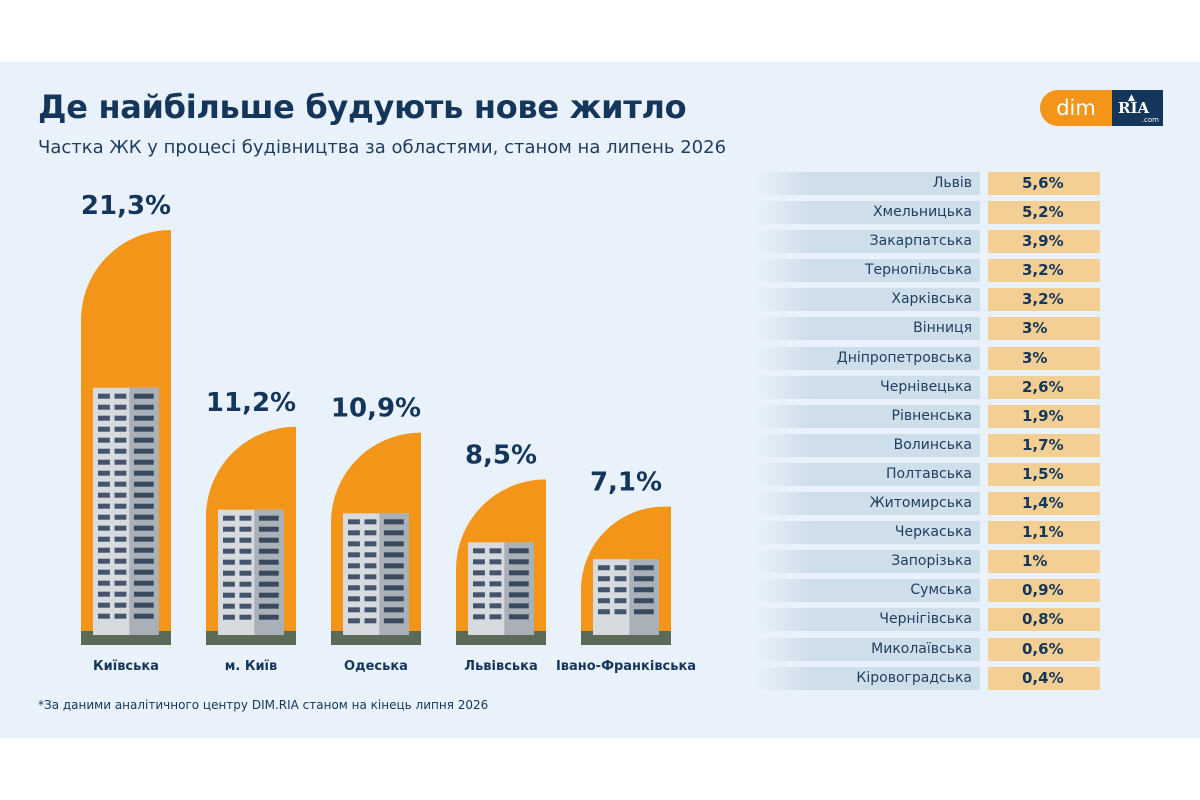  What do you see at coordinates (867, 271) in the screenshot?
I see `region-name: Тернопільська` at bounding box center [867, 271].